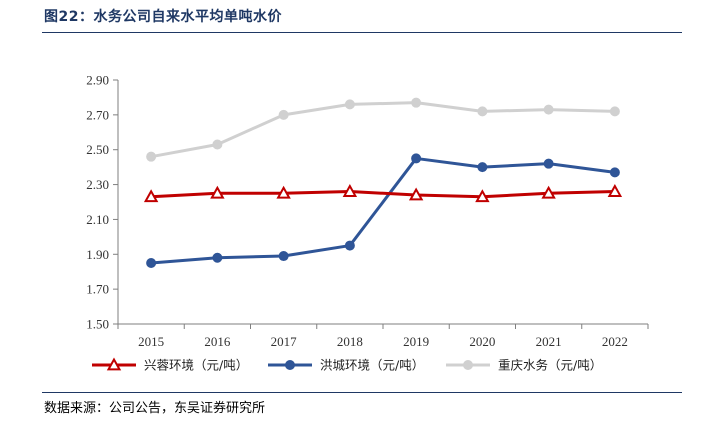 The image size is (708, 427). What do you see at coordinates (97, 254) in the screenshot?
I see `y-tick-label: 1.90` at bounding box center [97, 254].